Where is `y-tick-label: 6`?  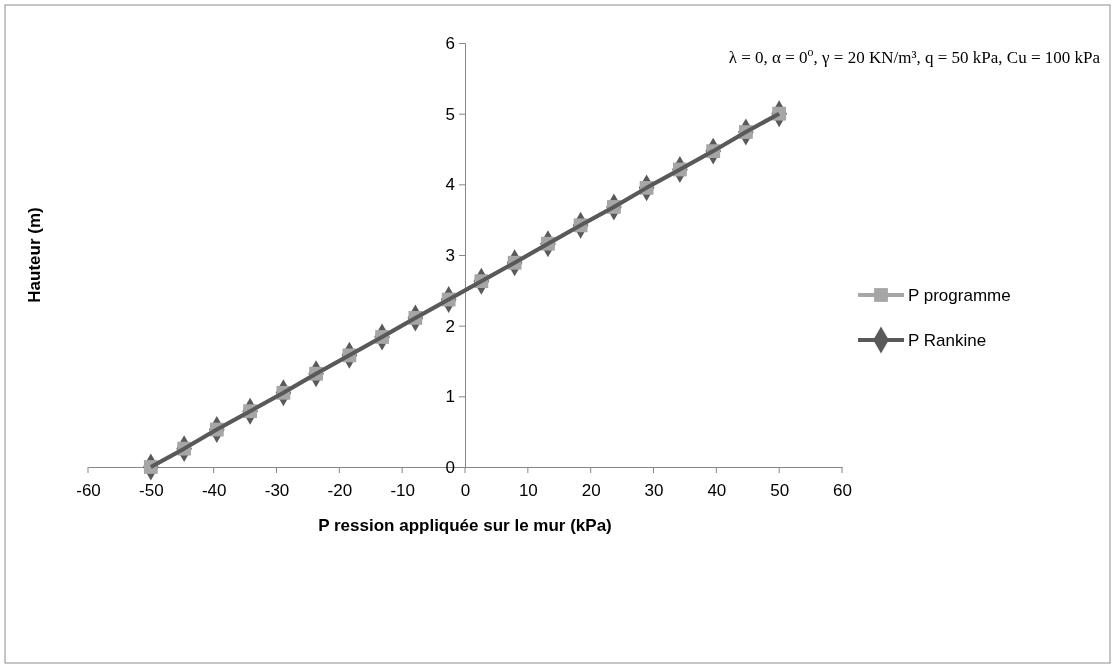
y-tick-label: 6 is located at coordinates (450, 43).